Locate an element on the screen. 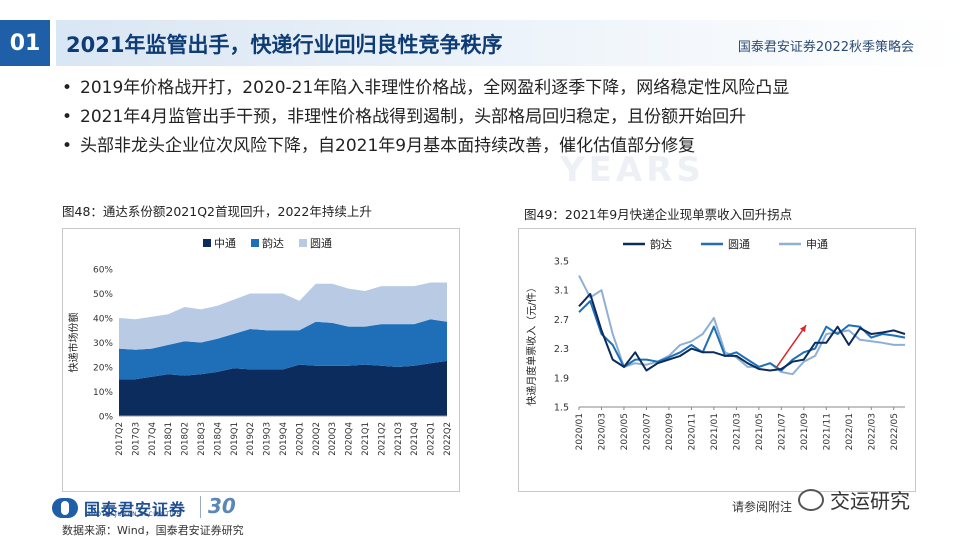 Image resolution: width=960 pixels, height=540 pixels. x-tick-label: 2020/09 is located at coordinates (670, 432).